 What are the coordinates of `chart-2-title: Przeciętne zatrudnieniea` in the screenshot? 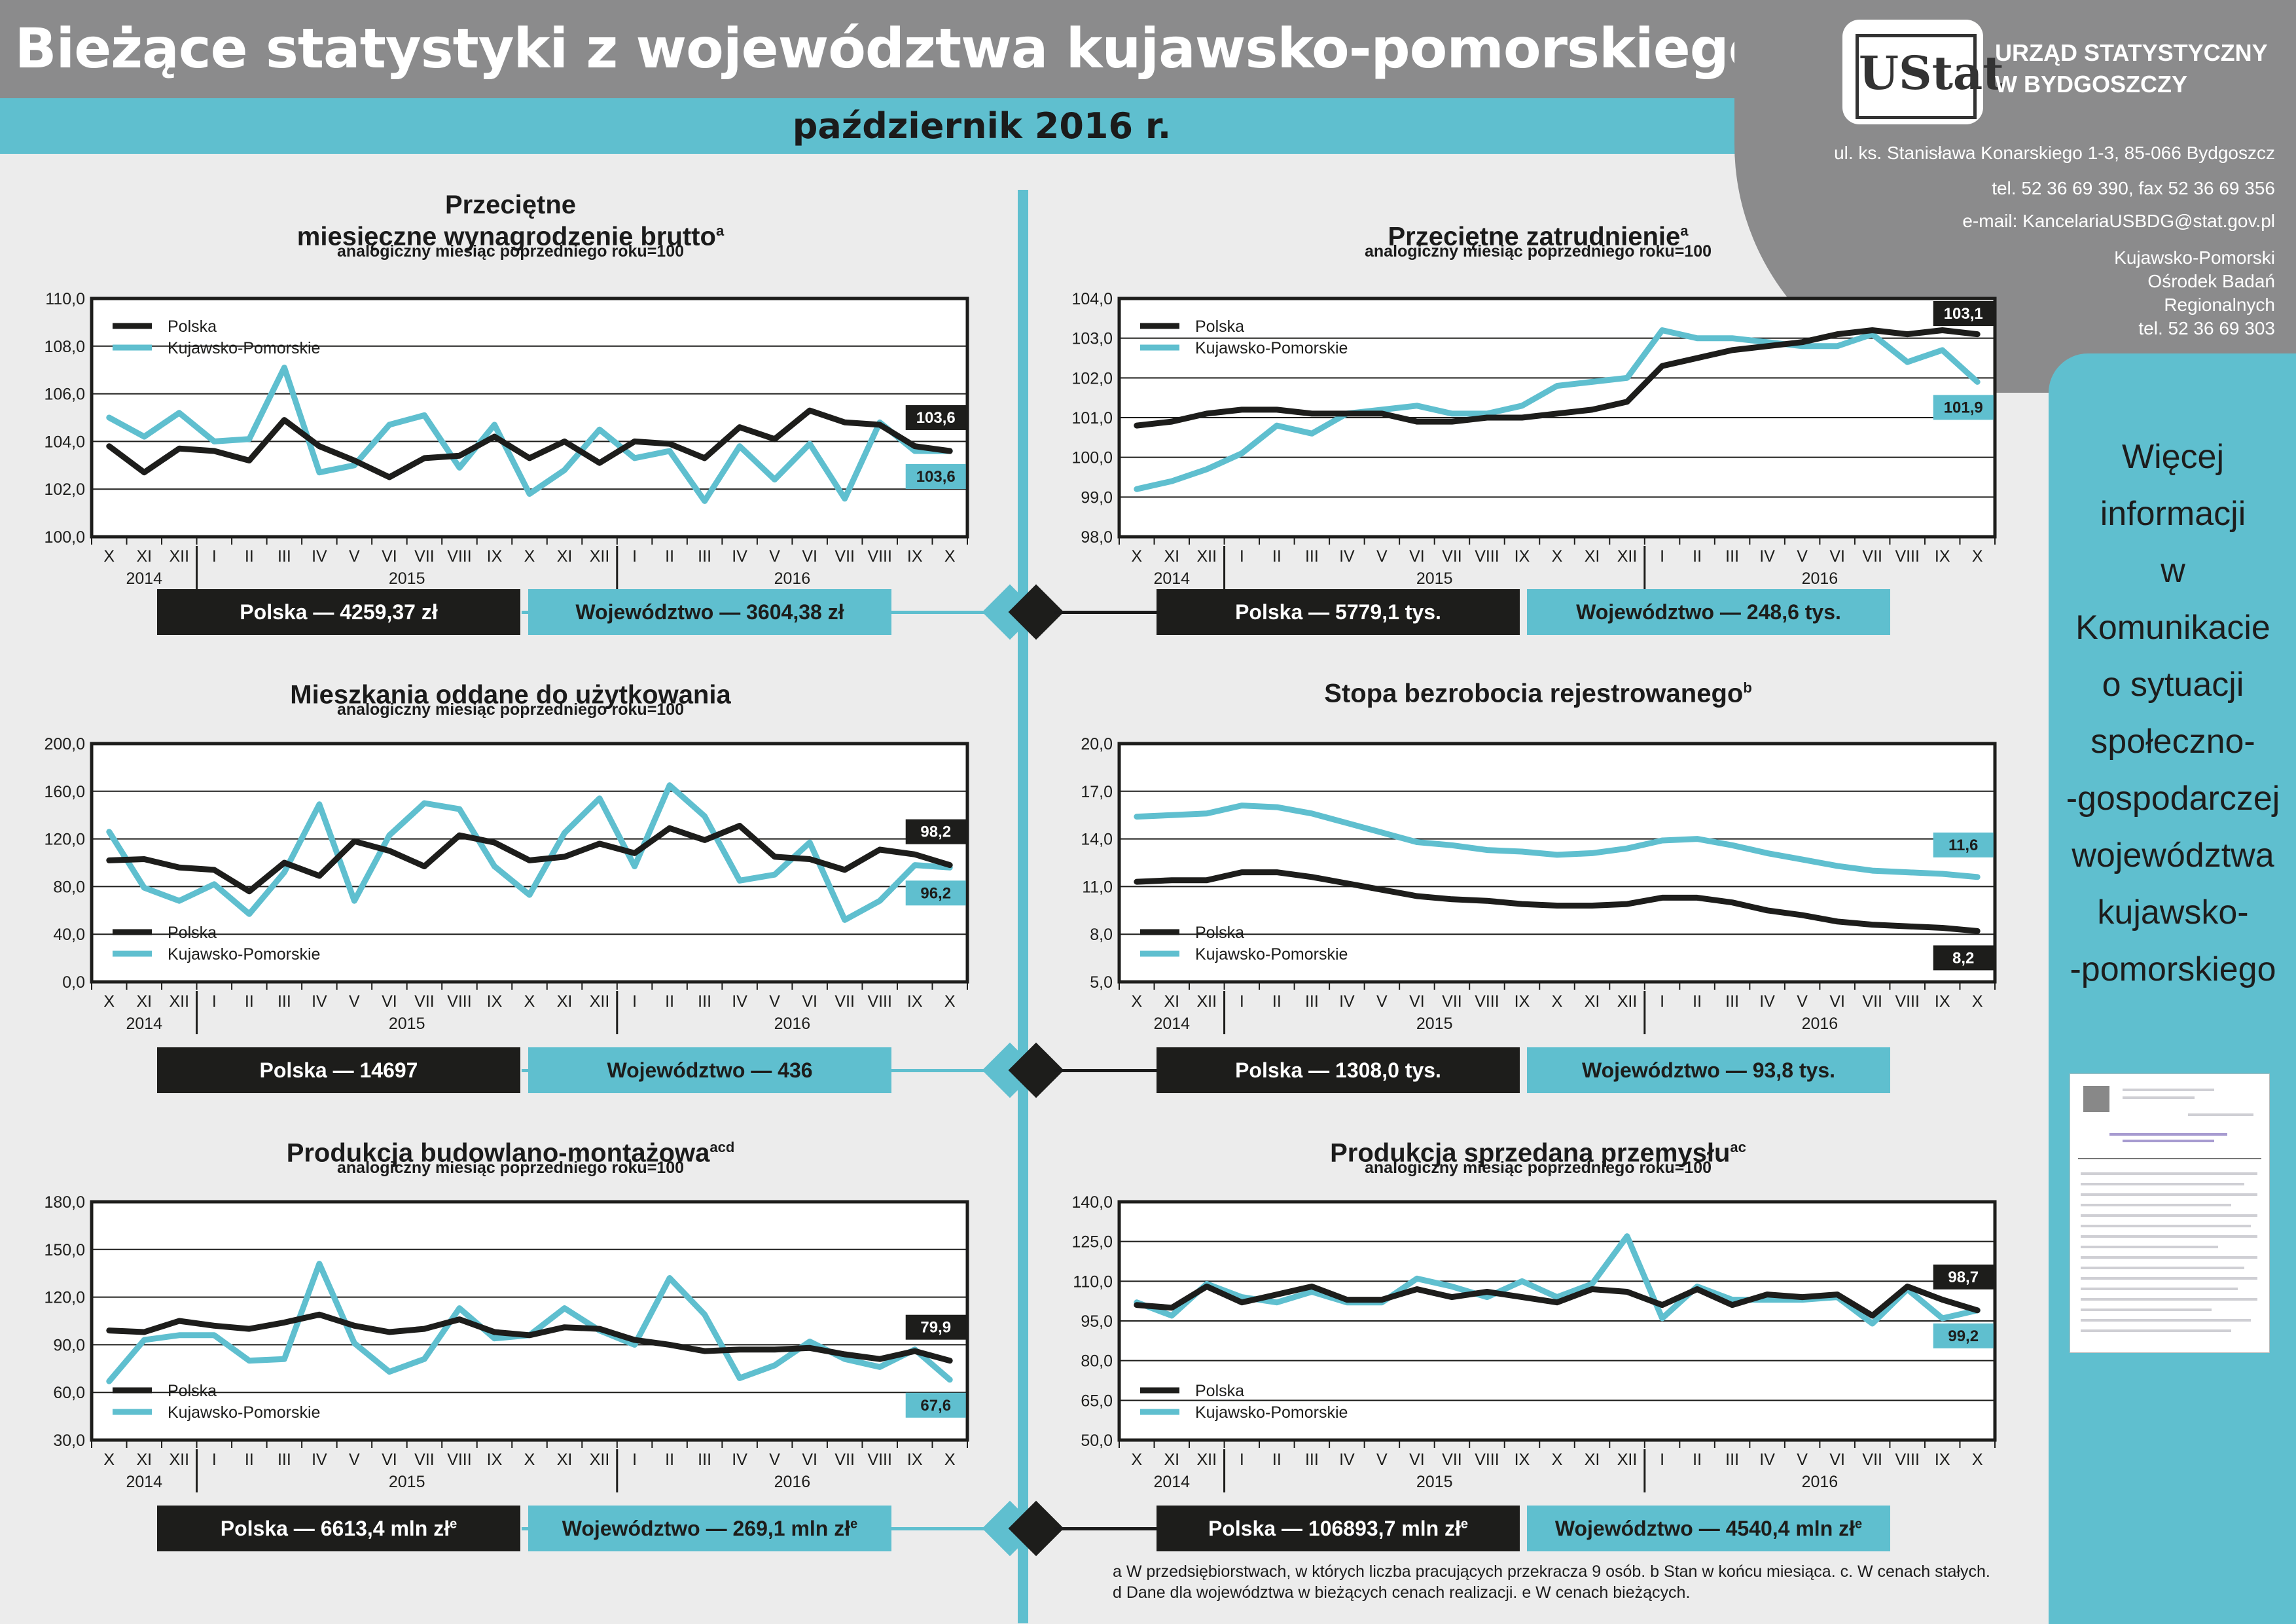 It's located at (1538, 233).